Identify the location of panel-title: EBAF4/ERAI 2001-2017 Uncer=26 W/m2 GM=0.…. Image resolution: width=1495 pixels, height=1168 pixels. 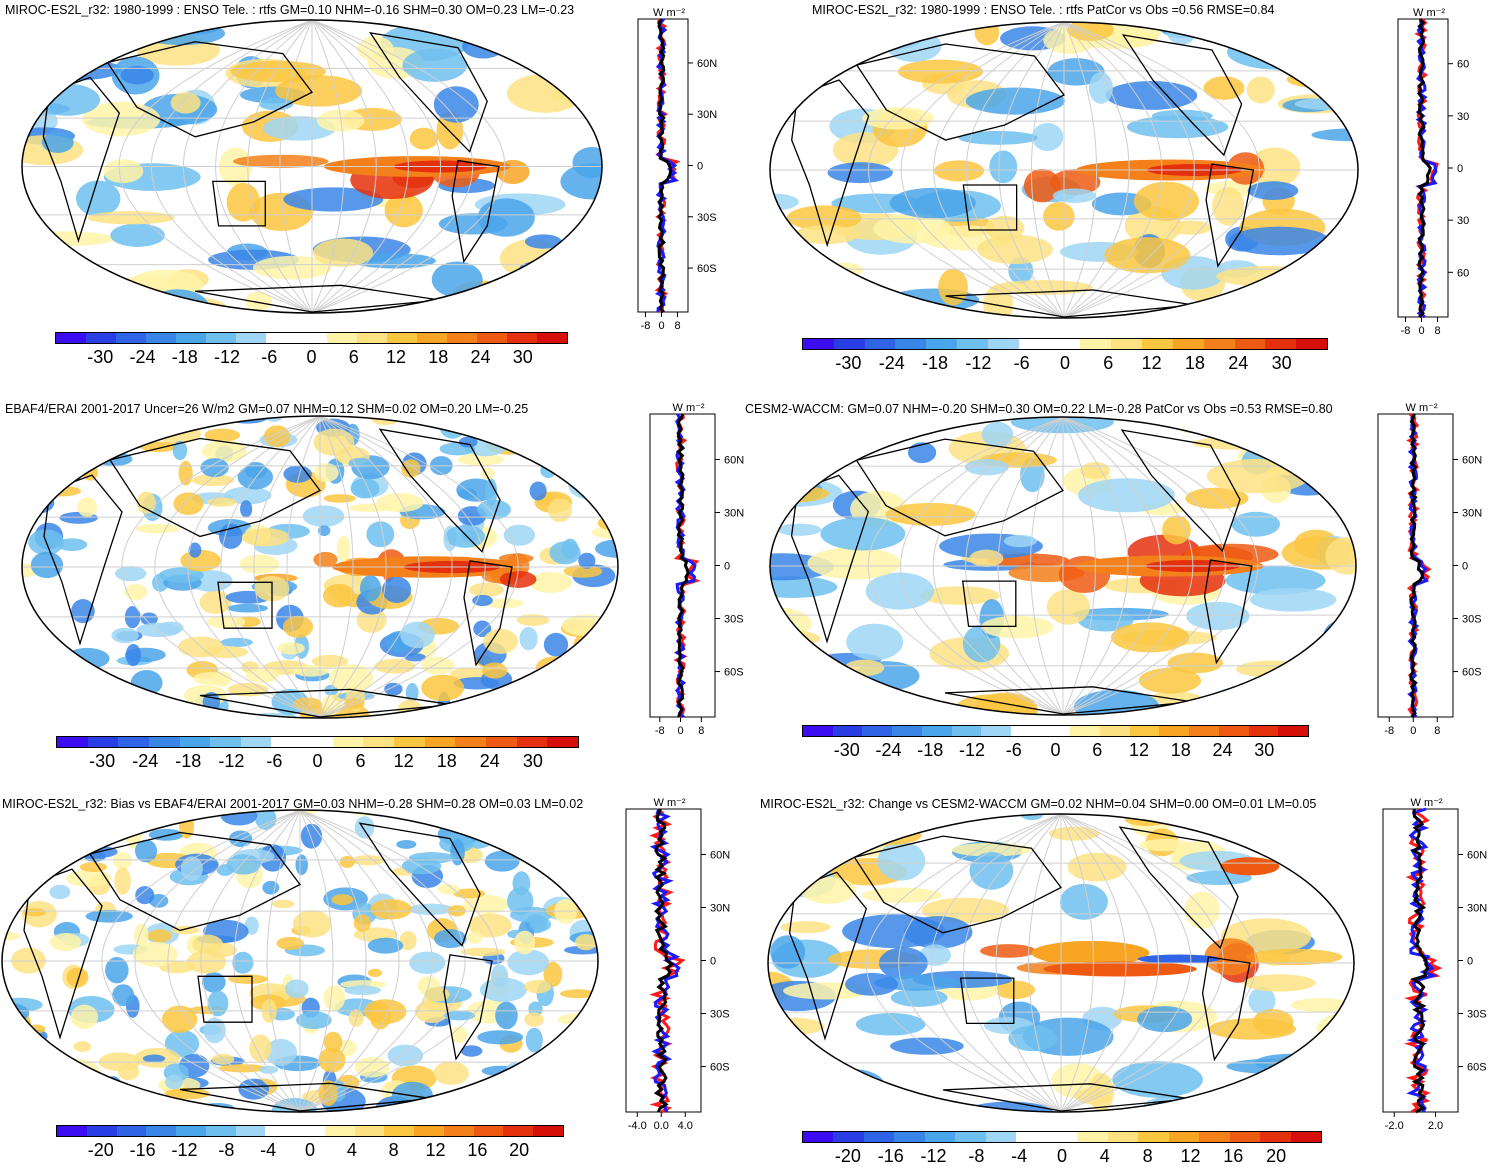
(267, 409).